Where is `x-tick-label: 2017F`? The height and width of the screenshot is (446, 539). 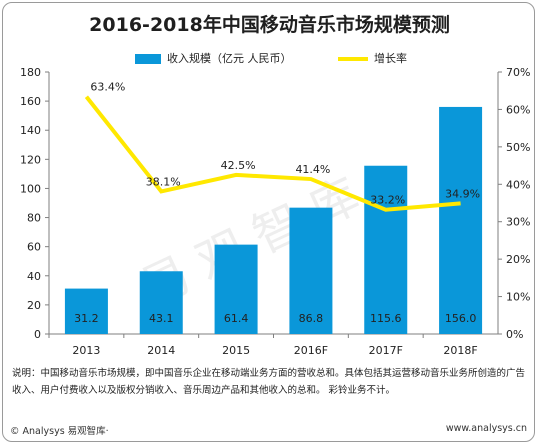 x-tick-label: 2017F is located at coordinates (386, 350).